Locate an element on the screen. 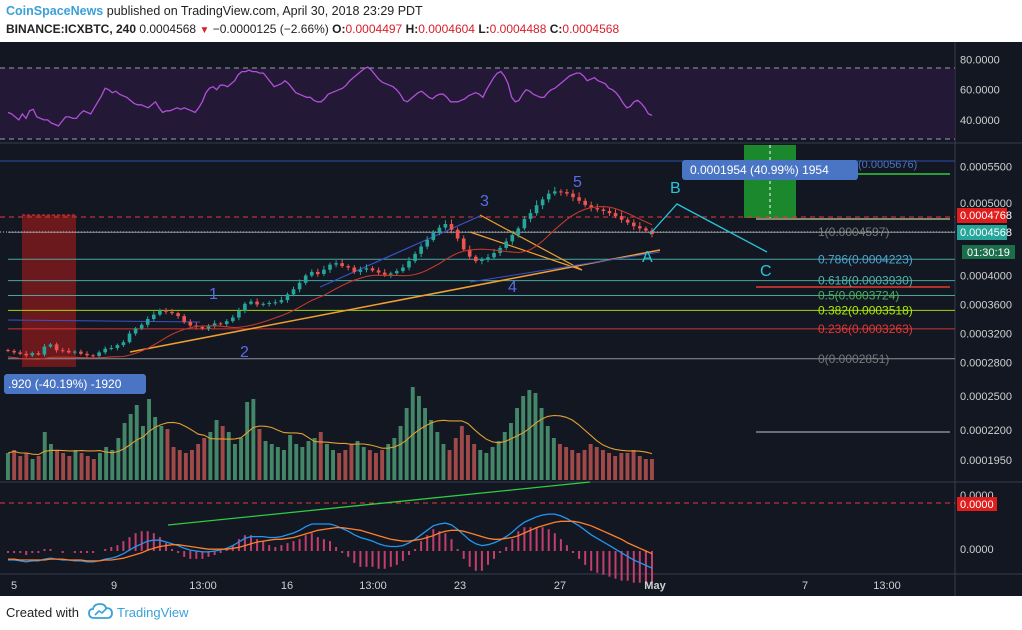 This screenshot has height=630, width=1022. tradingview-cloud-icon is located at coordinates (101, 611).